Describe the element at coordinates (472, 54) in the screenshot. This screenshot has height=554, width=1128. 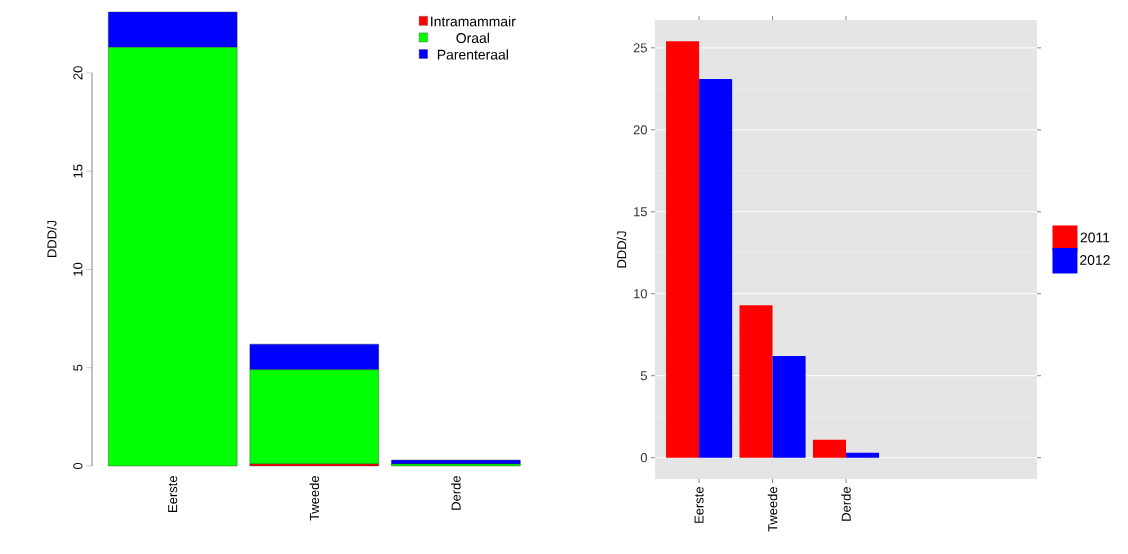
I see `legend-label: Parenteraal` at that location.